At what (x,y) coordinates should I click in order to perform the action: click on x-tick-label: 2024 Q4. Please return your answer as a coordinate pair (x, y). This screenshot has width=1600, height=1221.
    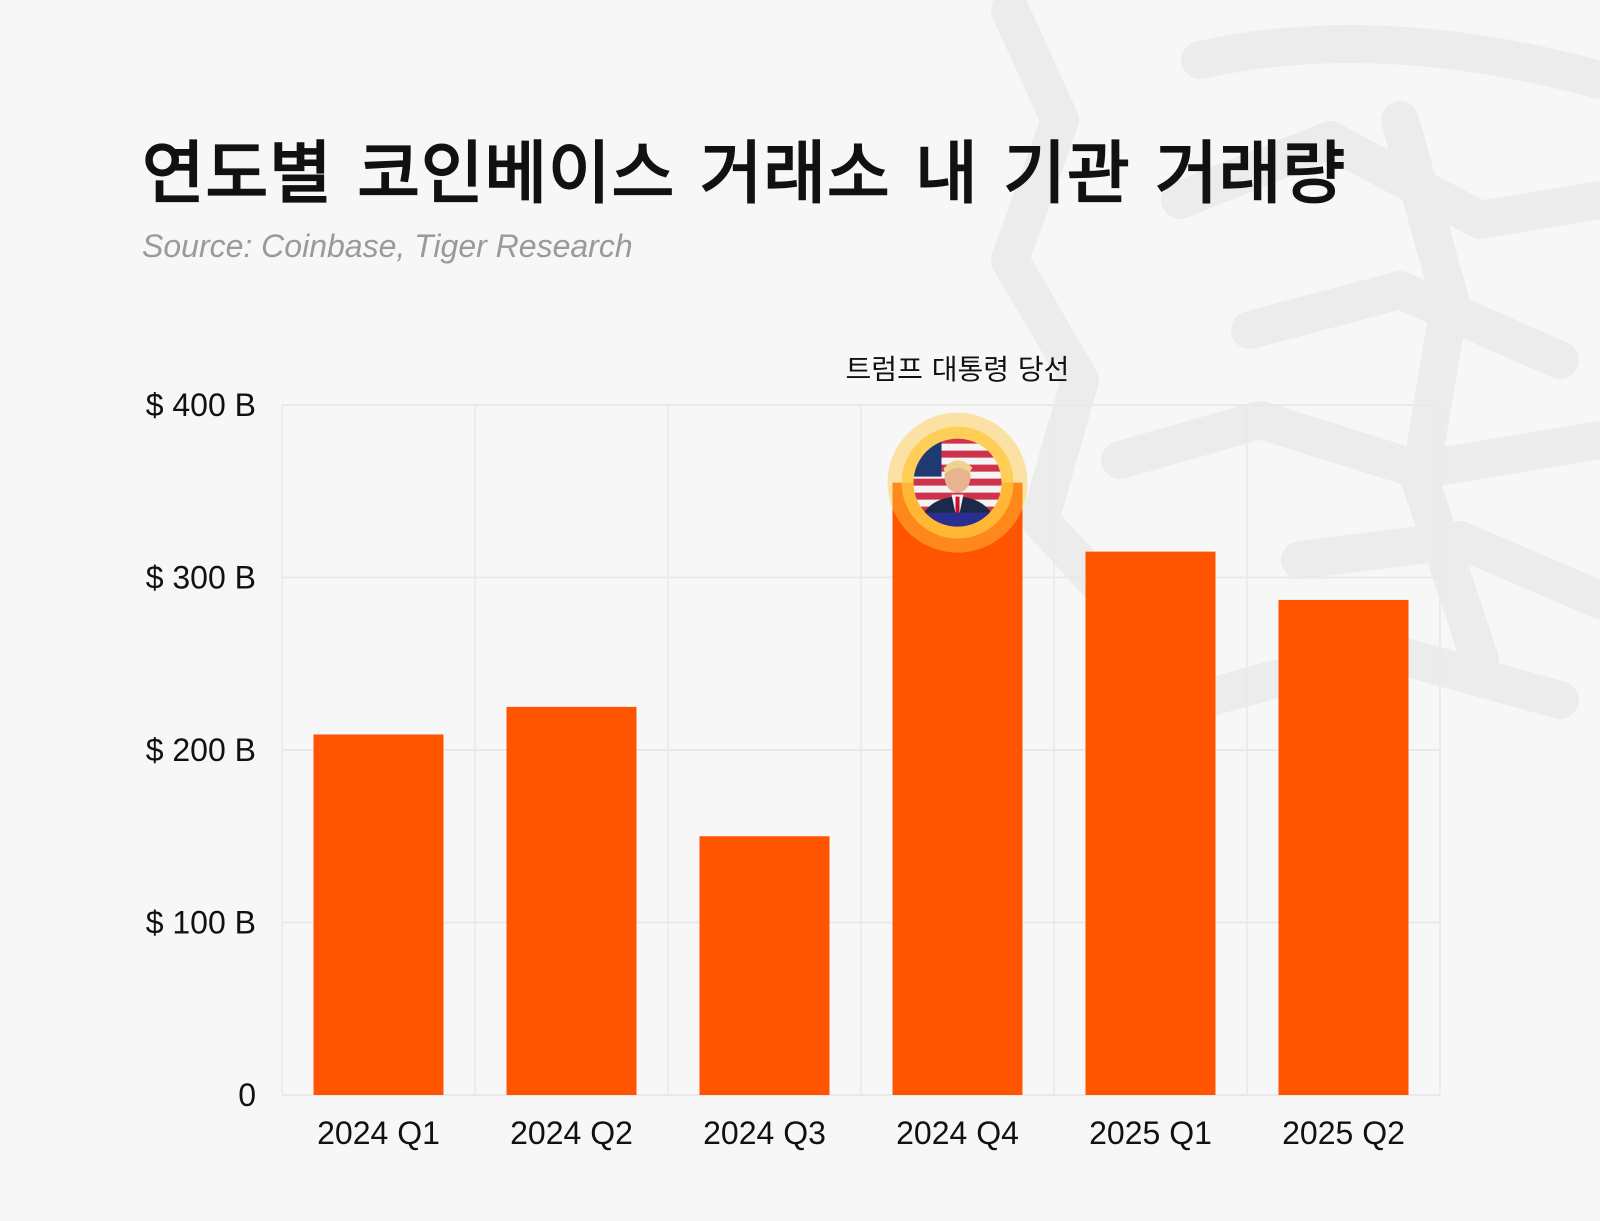
    Looking at the image, I should click on (957, 1133).